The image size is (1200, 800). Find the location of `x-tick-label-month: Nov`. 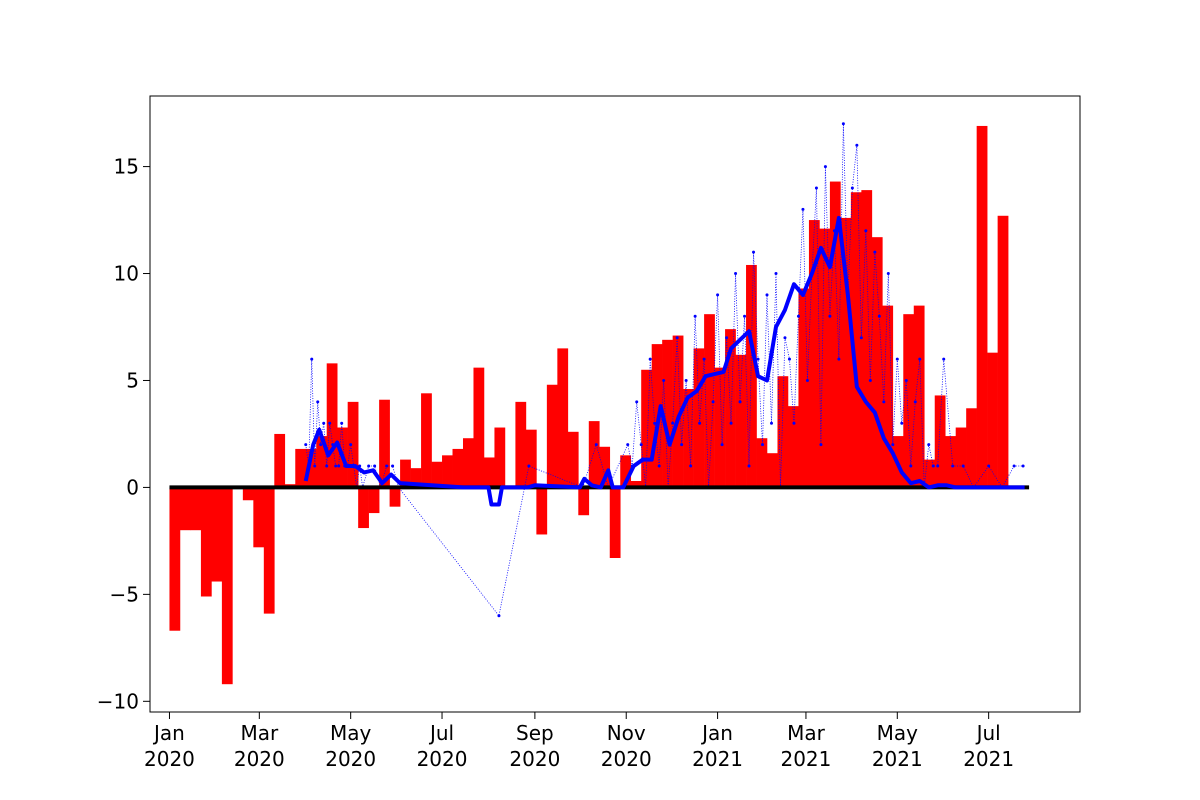

x-tick-label-month: Nov is located at coordinates (626, 733).